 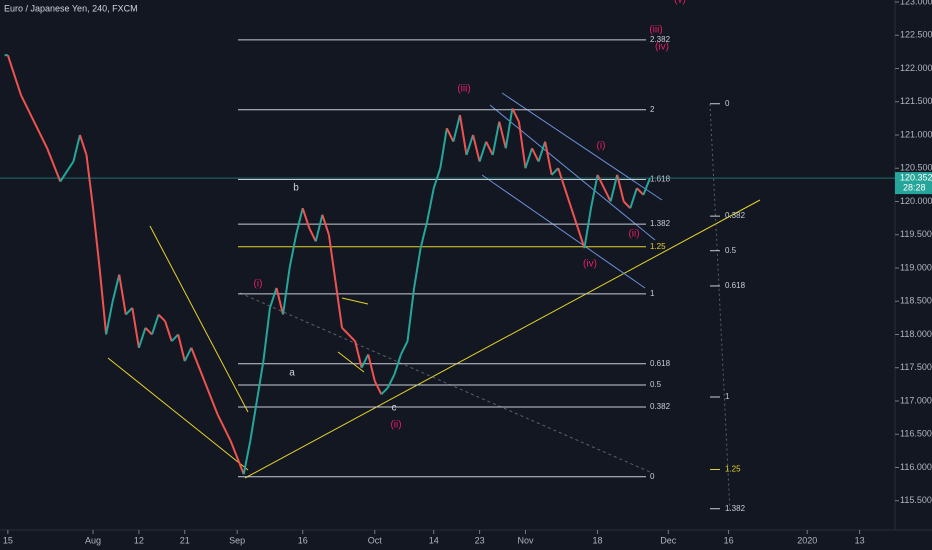 What do you see at coordinates (656, 384) in the screenshot?
I see `fib-label: 0.5` at bounding box center [656, 384].